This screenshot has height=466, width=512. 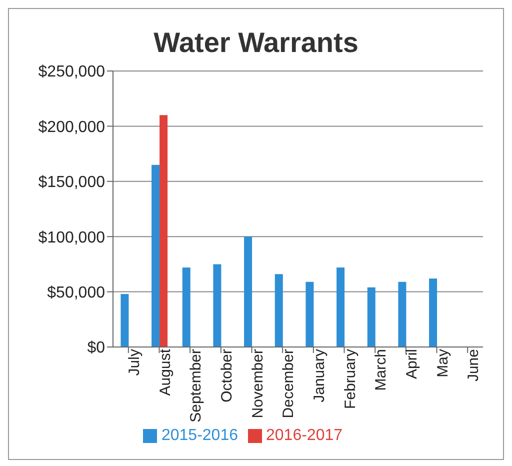 What do you see at coordinates (72, 127) in the screenshot?
I see `y-tick-label: $200,000` at bounding box center [72, 127].